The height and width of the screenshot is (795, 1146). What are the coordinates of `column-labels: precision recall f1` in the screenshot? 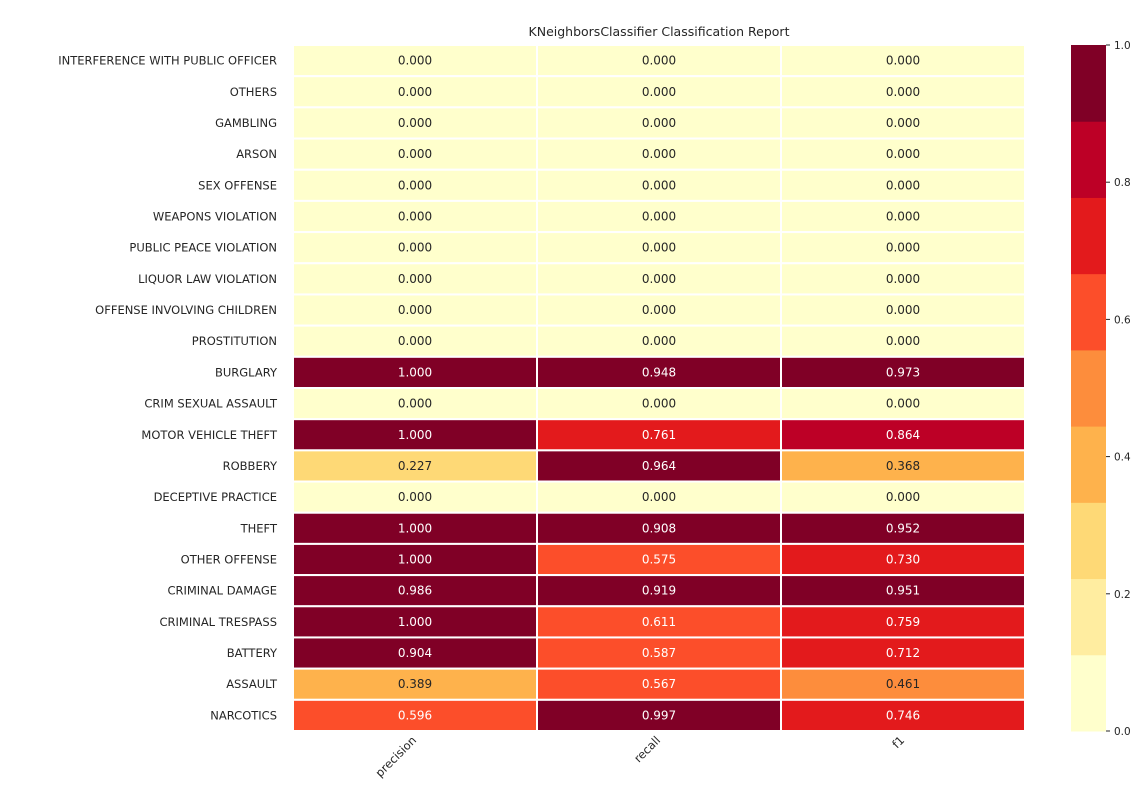 It's located at (640, 756).